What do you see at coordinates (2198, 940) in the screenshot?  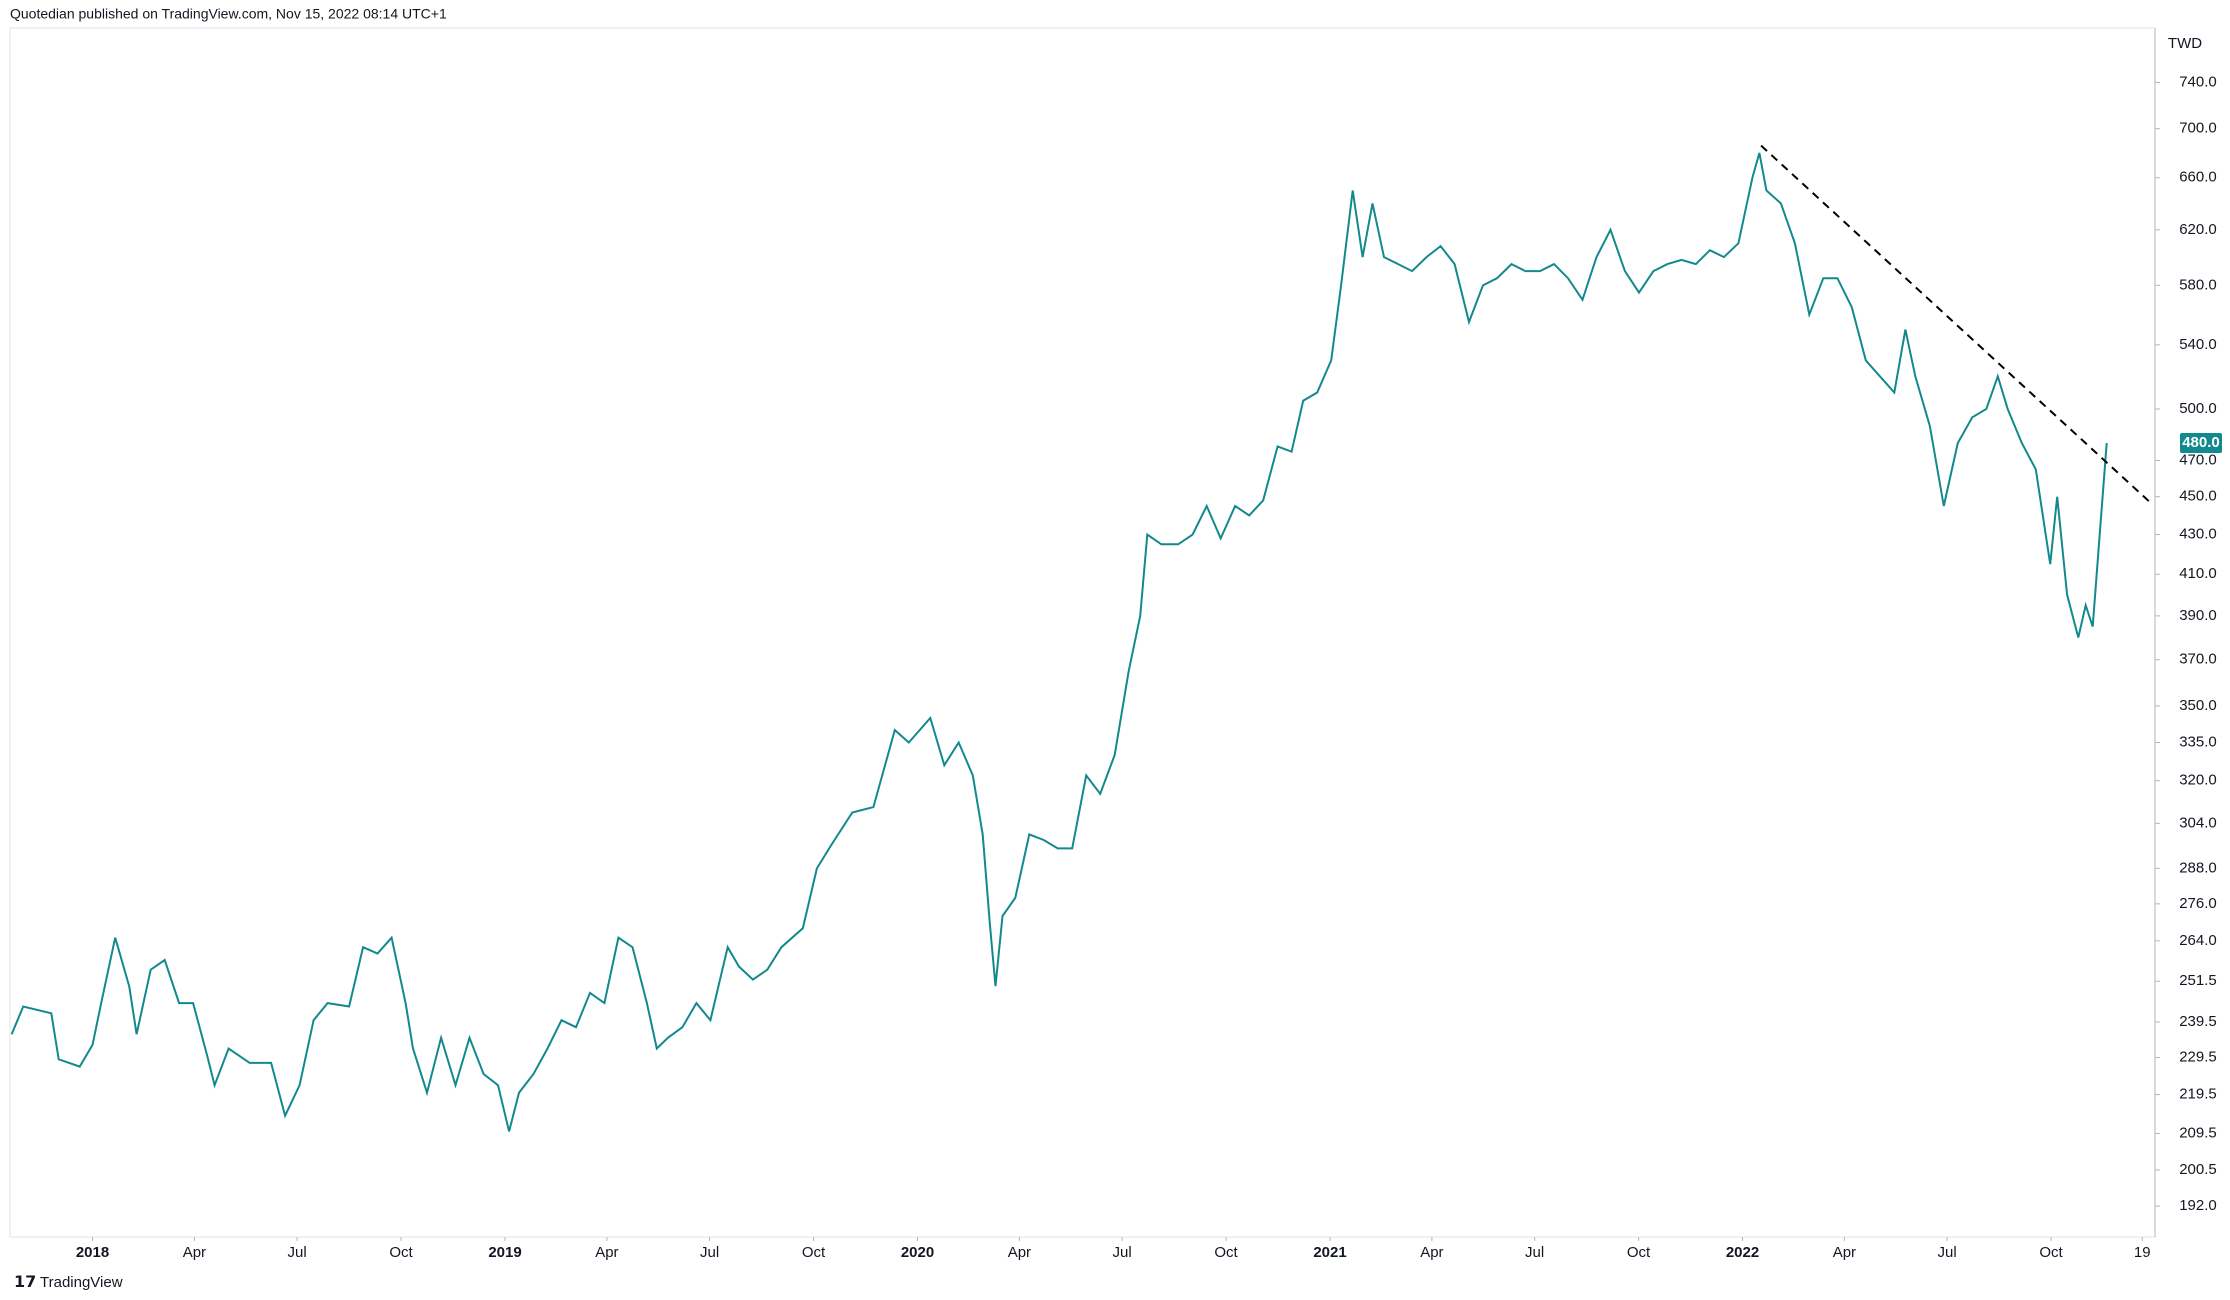 I see `y-tick-label: 264.0` at bounding box center [2198, 940].